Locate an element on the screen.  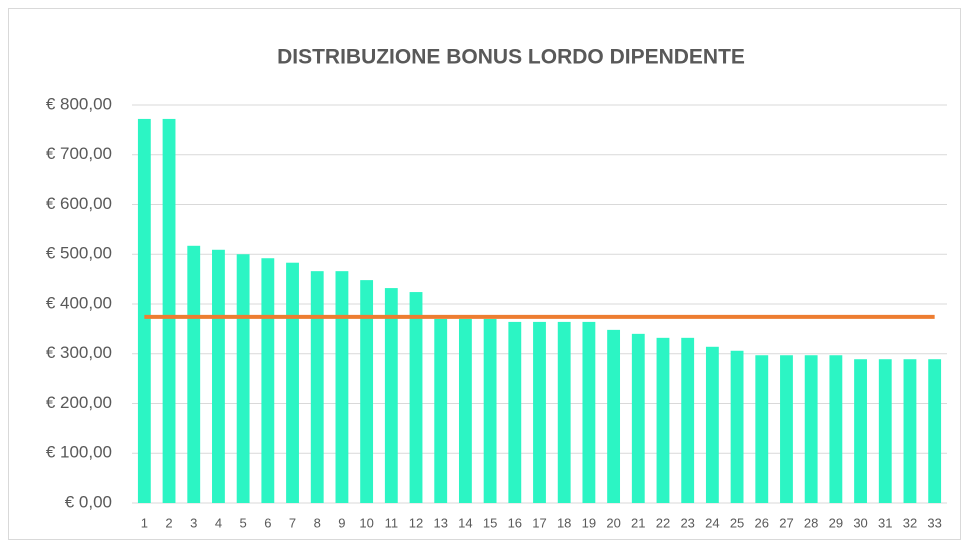
y-tick-label: € 400,00 is located at coordinates (79, 302).